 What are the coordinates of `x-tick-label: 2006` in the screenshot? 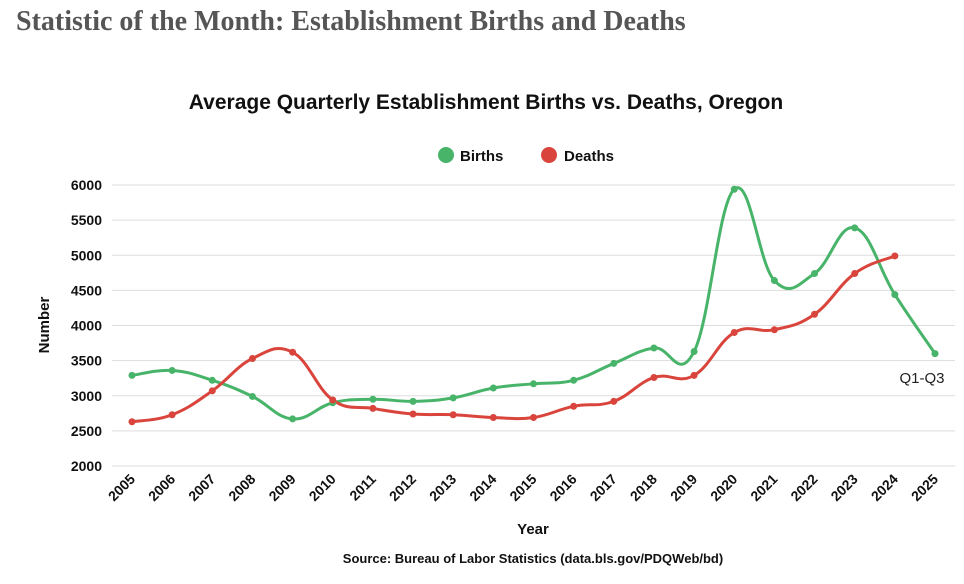 It's located at (161, 487).